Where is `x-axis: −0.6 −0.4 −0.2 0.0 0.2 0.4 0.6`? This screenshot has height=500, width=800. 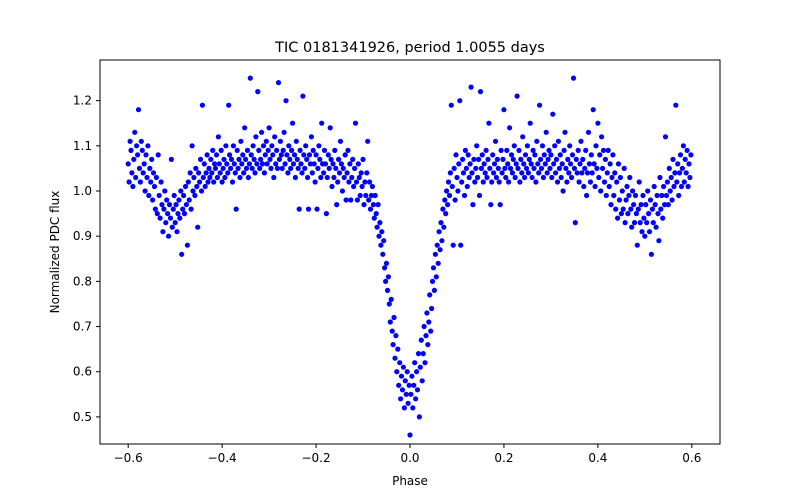
x-axis: −0.6 −0.4 −0.2 0.0 0.2 0.4 0.6 is located at coordinates (407, 454).